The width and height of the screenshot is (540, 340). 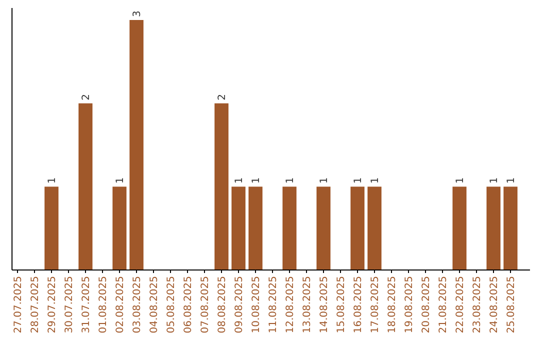 I want to click on x-tick-label: 07.08.2025, so click(x=205, y=305).